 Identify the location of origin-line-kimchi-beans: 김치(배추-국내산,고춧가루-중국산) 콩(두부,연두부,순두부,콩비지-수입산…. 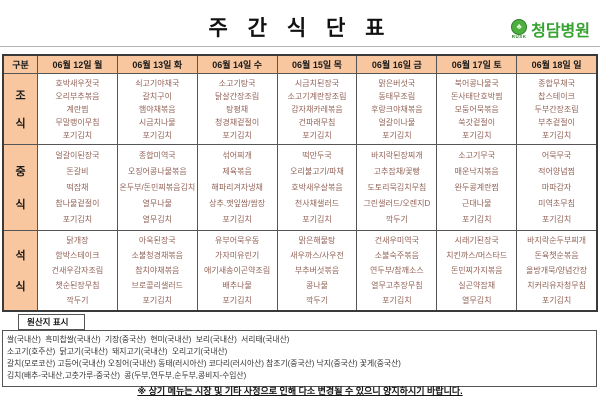
(127, 375).